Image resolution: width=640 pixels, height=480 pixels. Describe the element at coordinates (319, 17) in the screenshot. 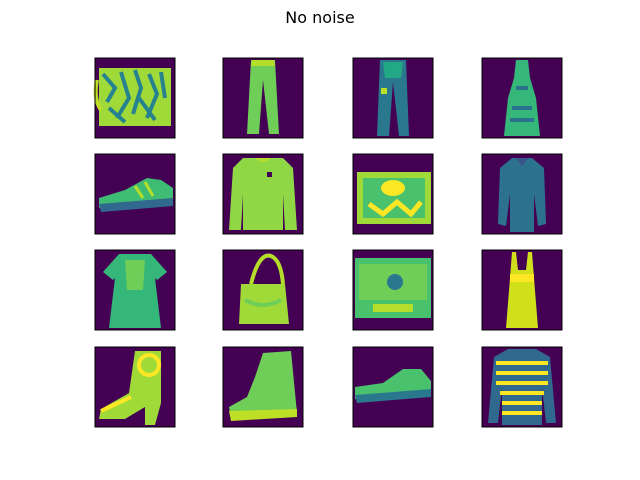

I see `figure-title: No noise` at that location.